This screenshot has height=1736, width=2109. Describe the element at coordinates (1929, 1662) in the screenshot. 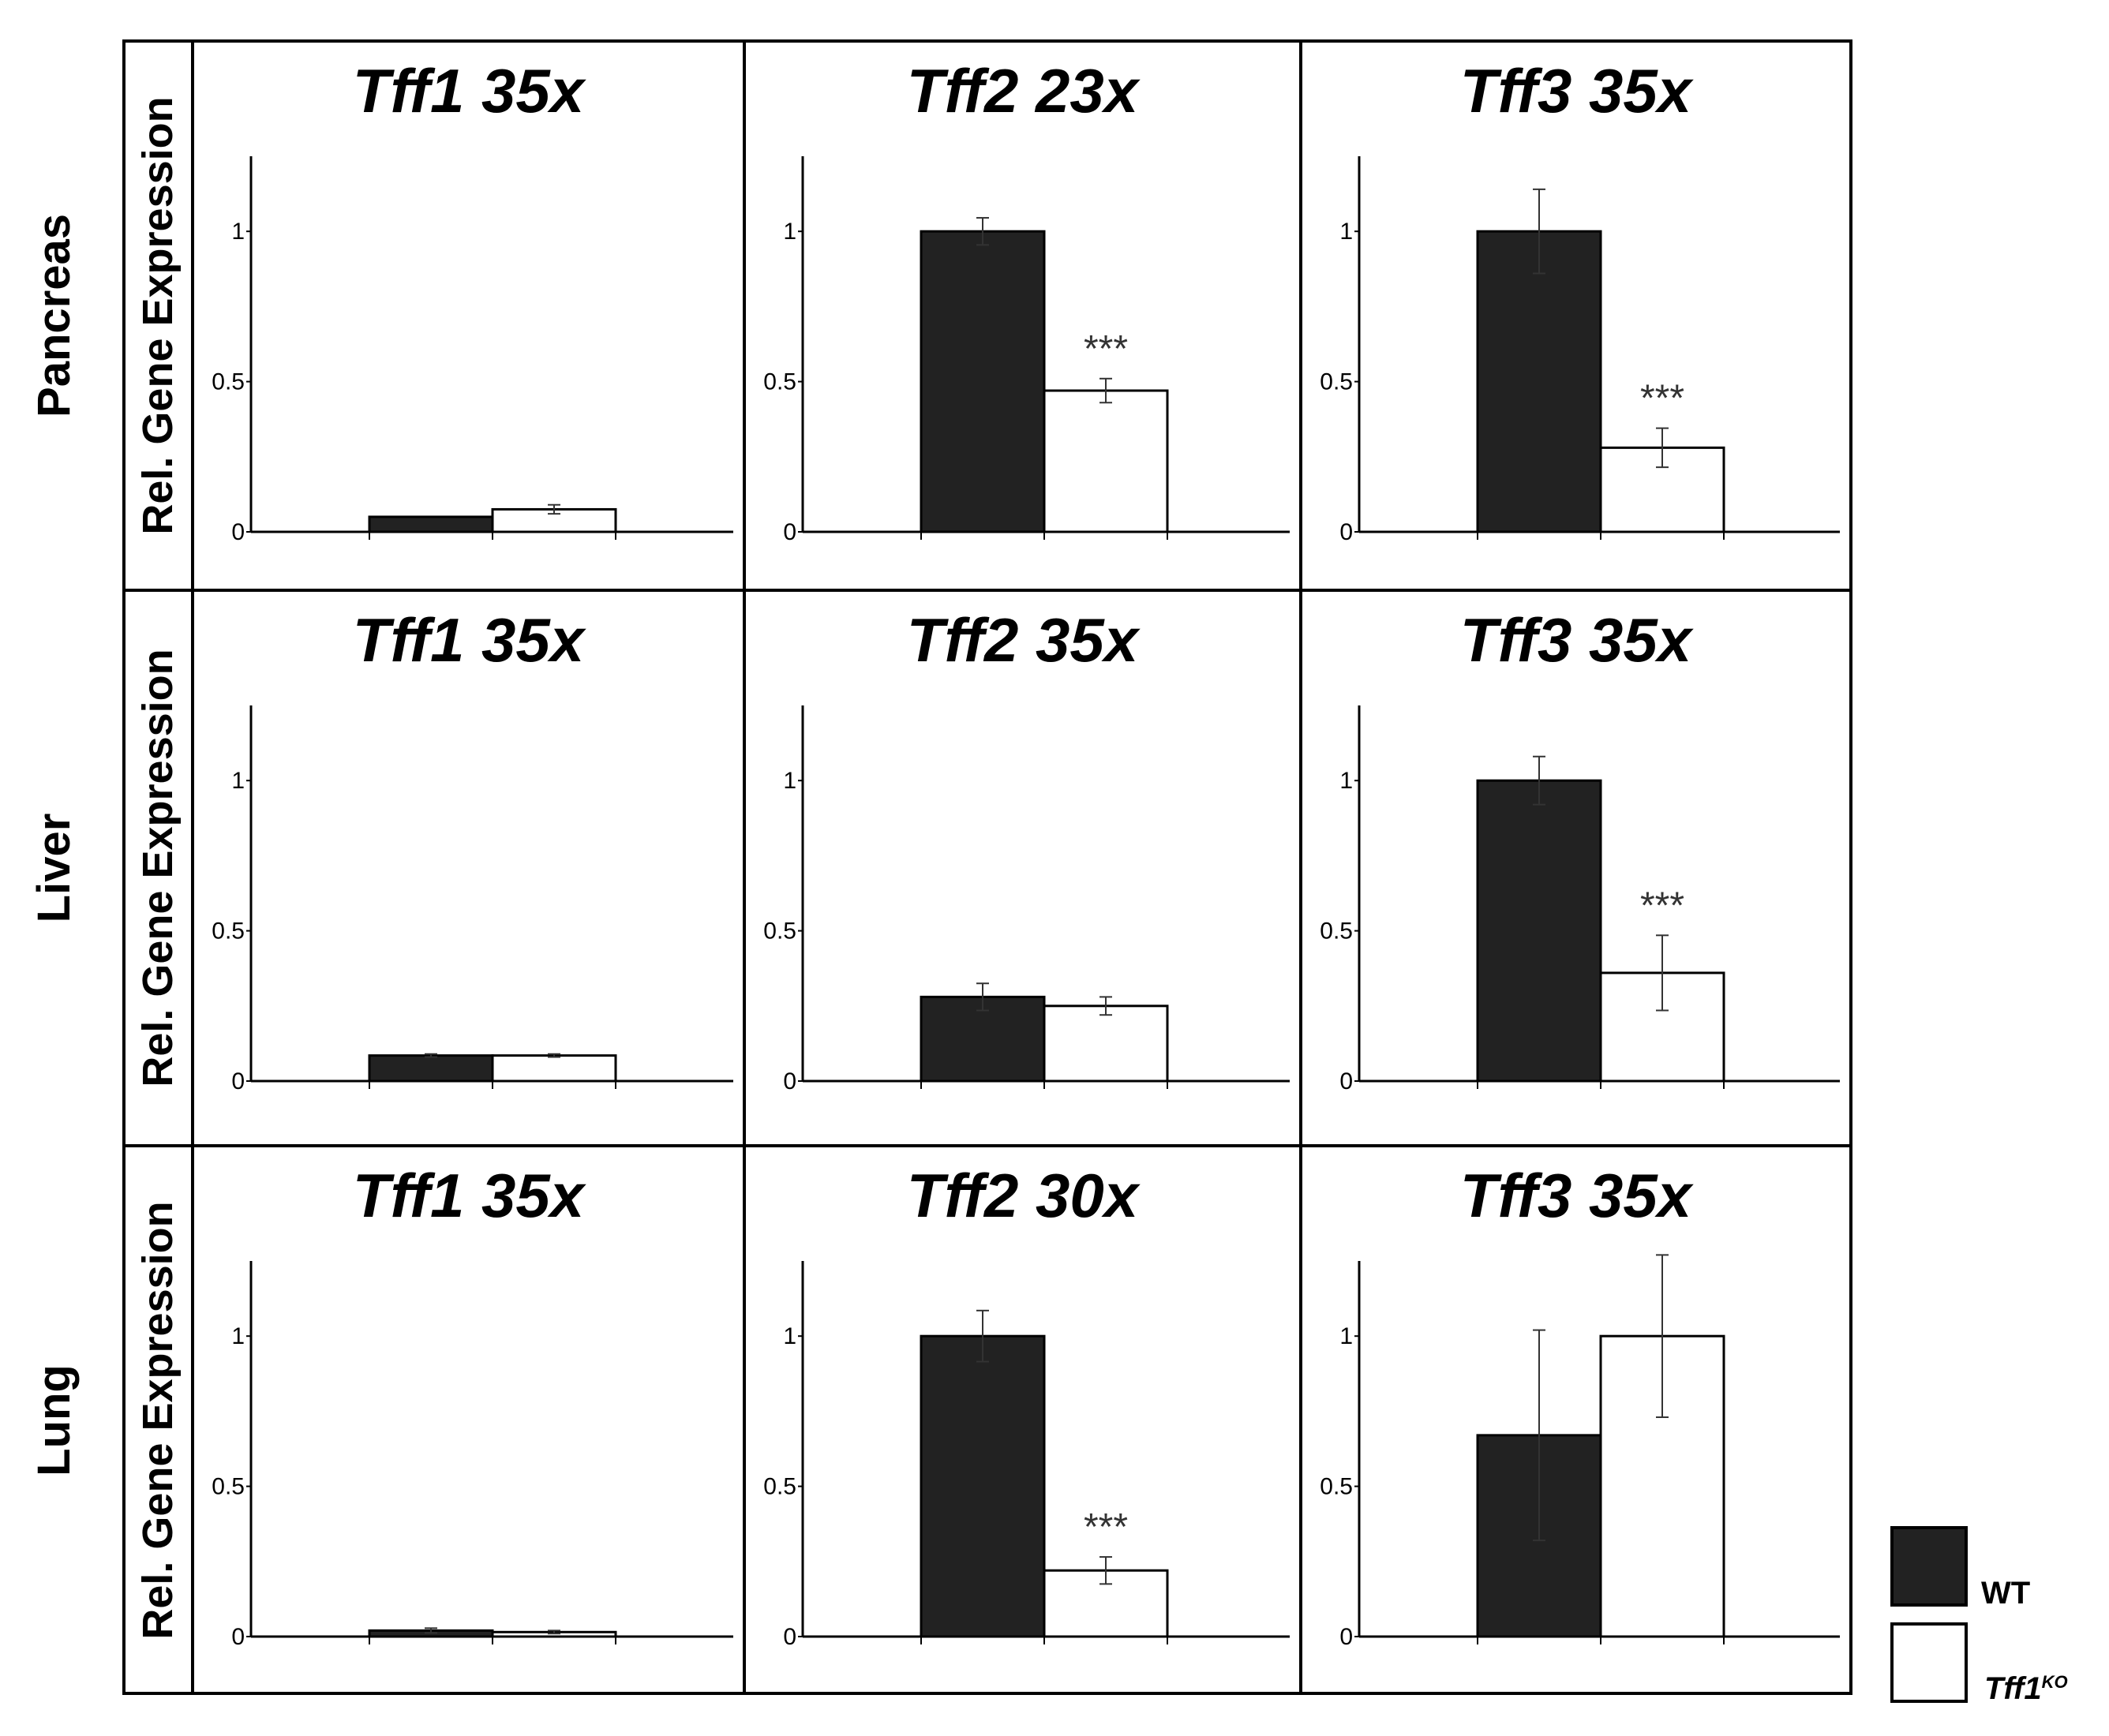

I see `legend-swatch-ko` at that location.